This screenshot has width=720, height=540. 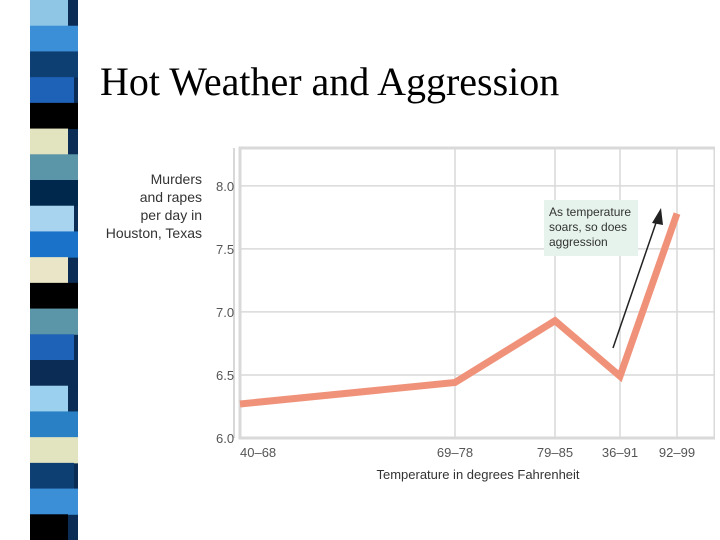 I want to click on x-tick-label: 79–85, so click(x=555, y=452).